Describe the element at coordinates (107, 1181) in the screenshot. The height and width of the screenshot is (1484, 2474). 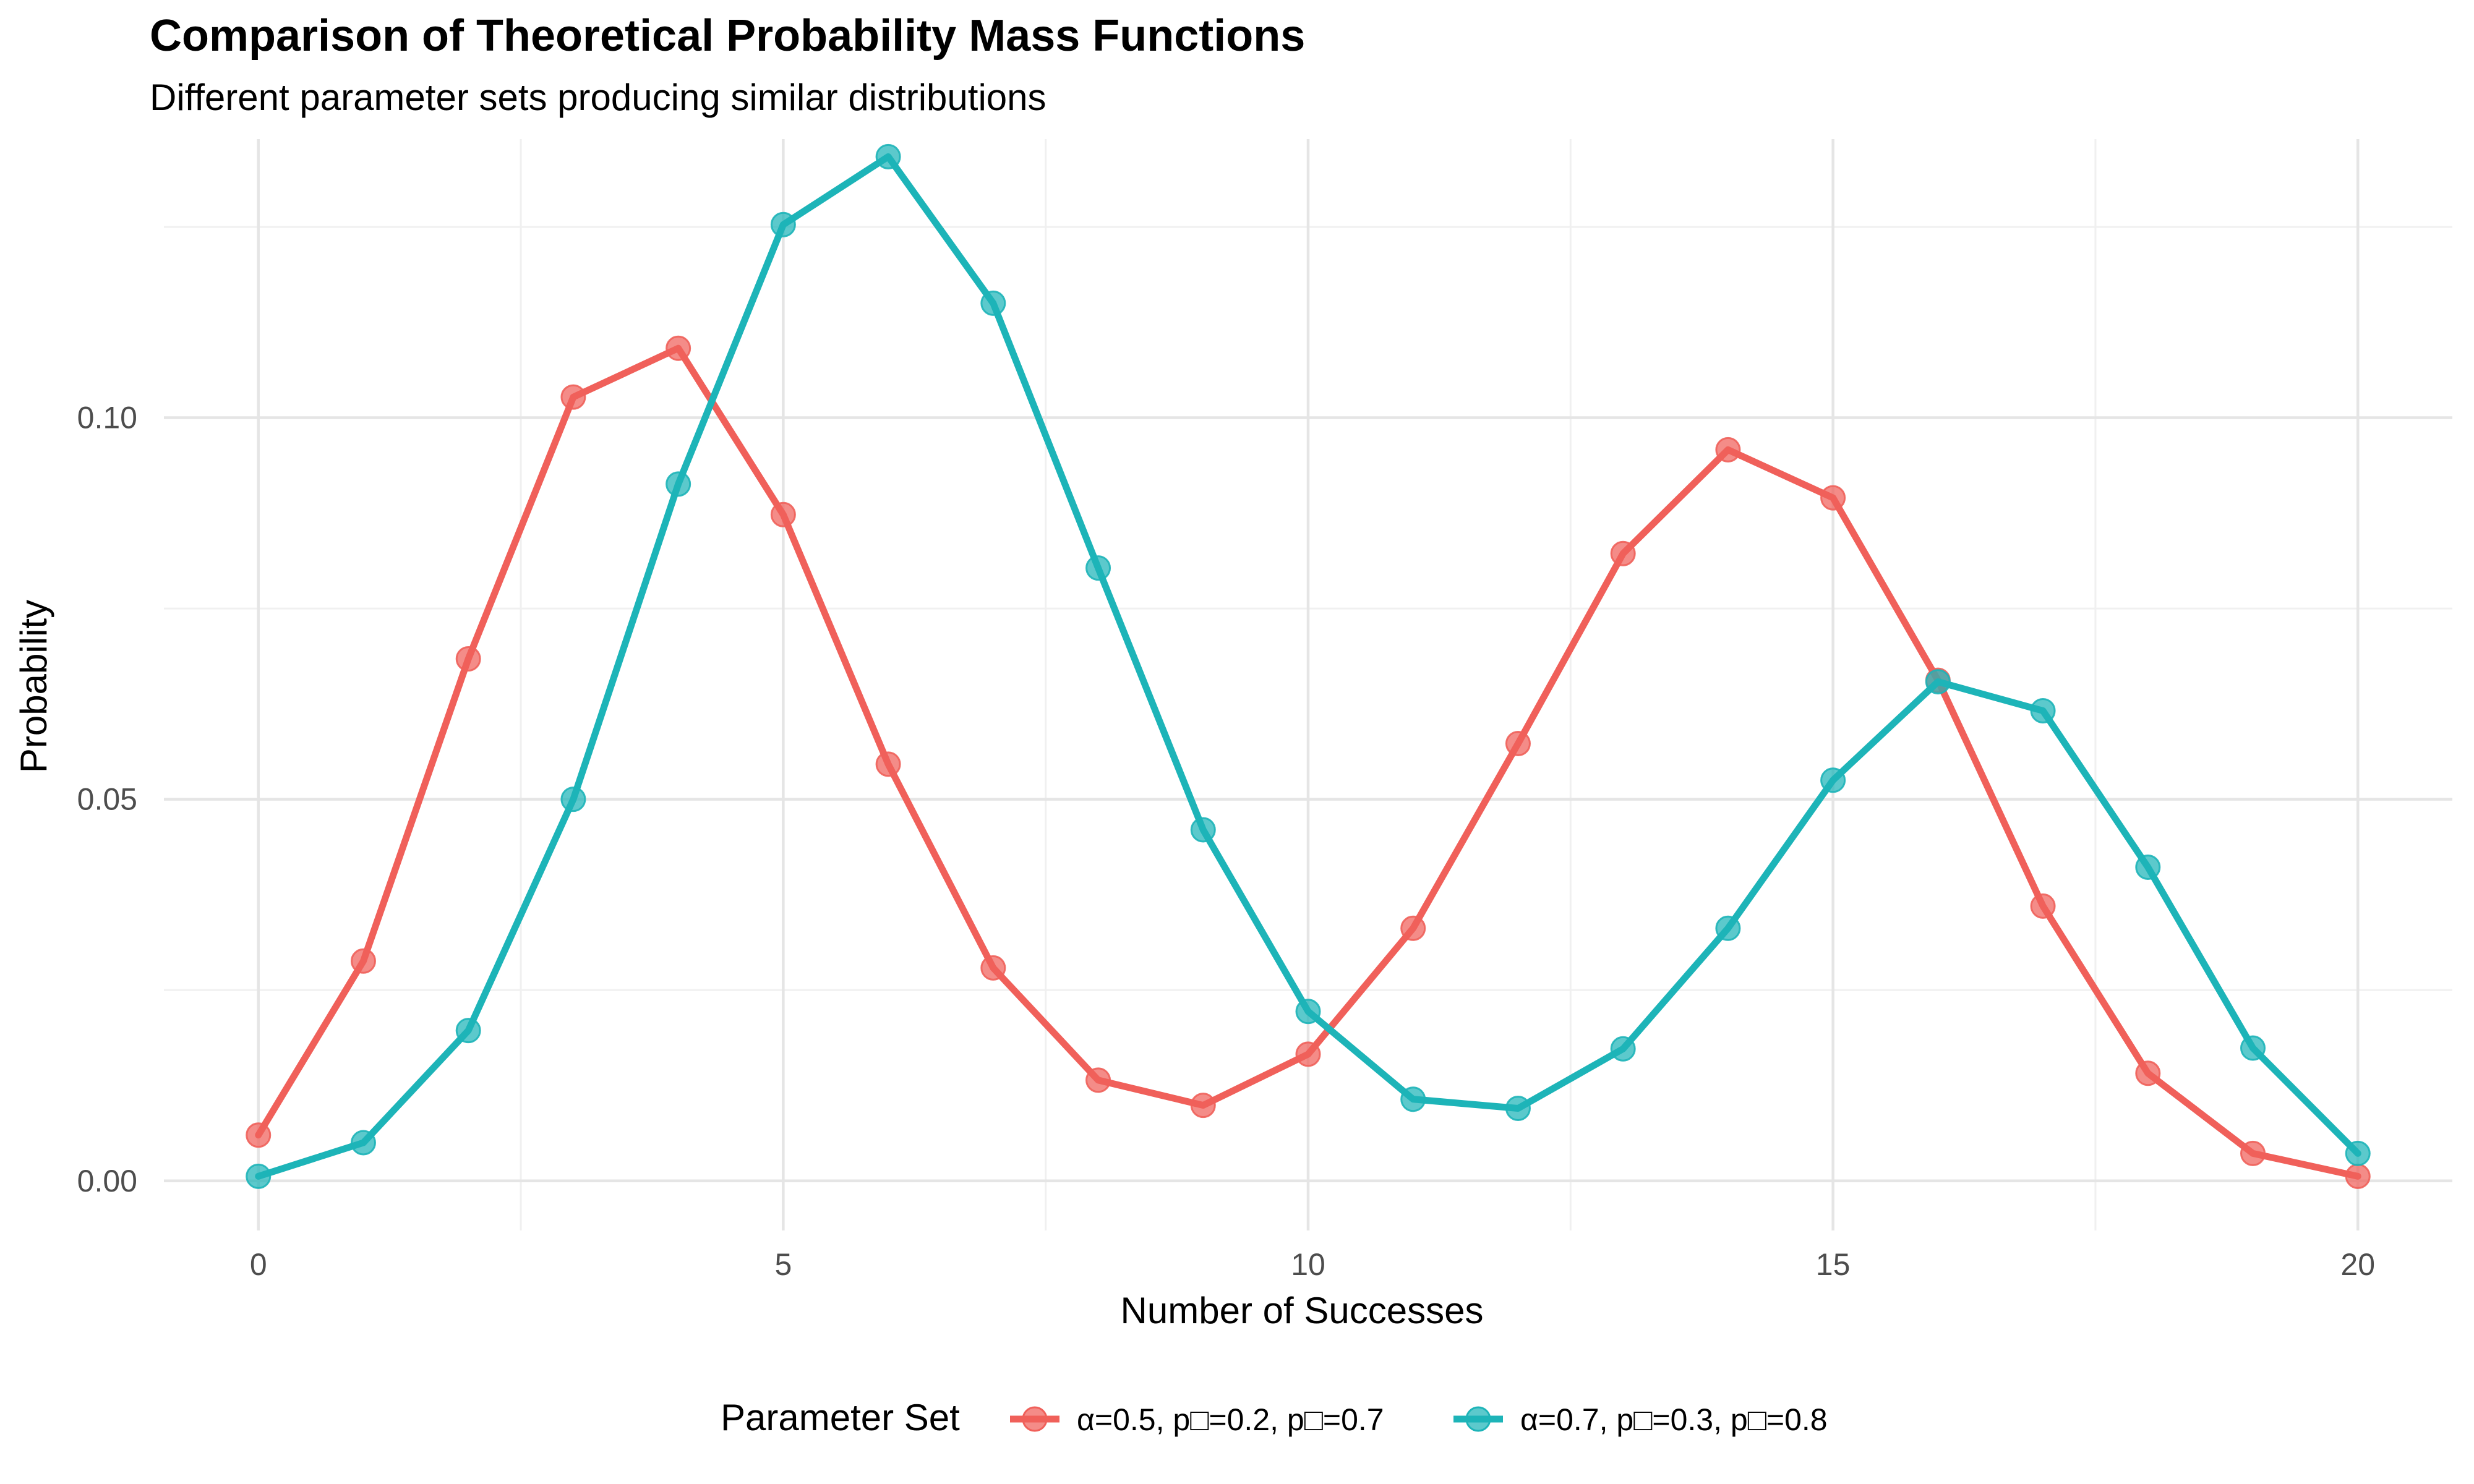
I see `y-tick-label: 0.00` at that location.